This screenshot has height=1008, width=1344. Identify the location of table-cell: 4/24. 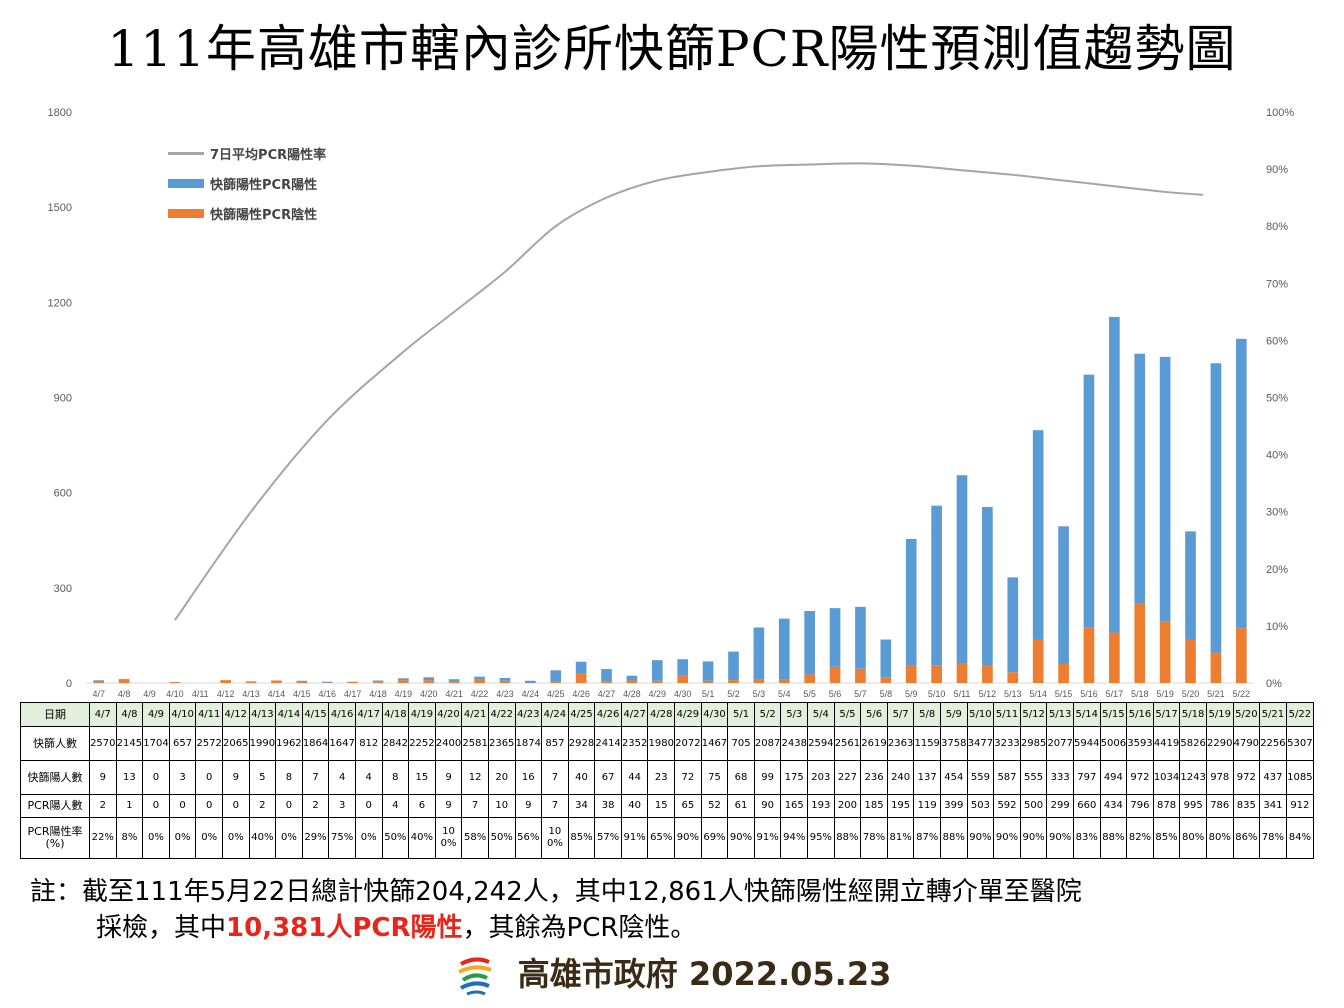
(555, 714).